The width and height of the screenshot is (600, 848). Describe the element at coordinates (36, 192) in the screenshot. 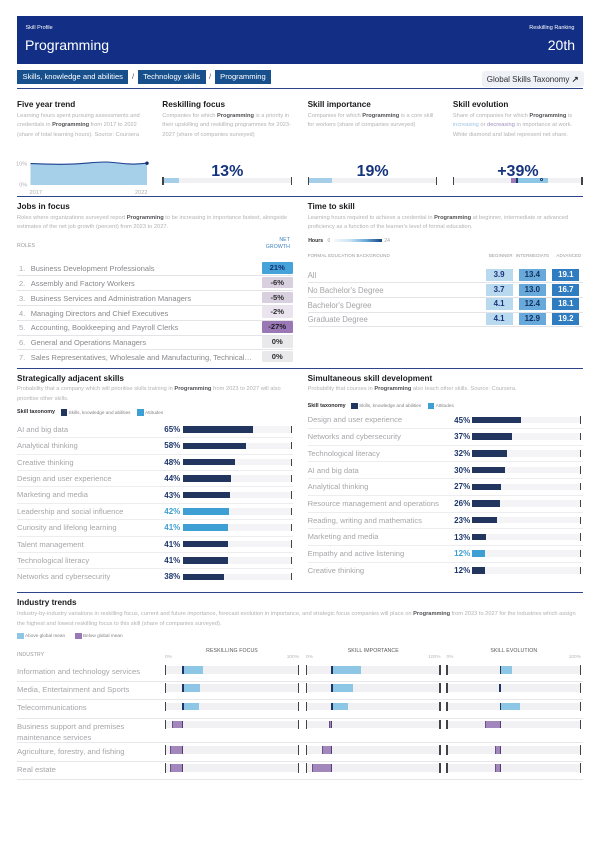

I see `svg-text: 2017` at that location.